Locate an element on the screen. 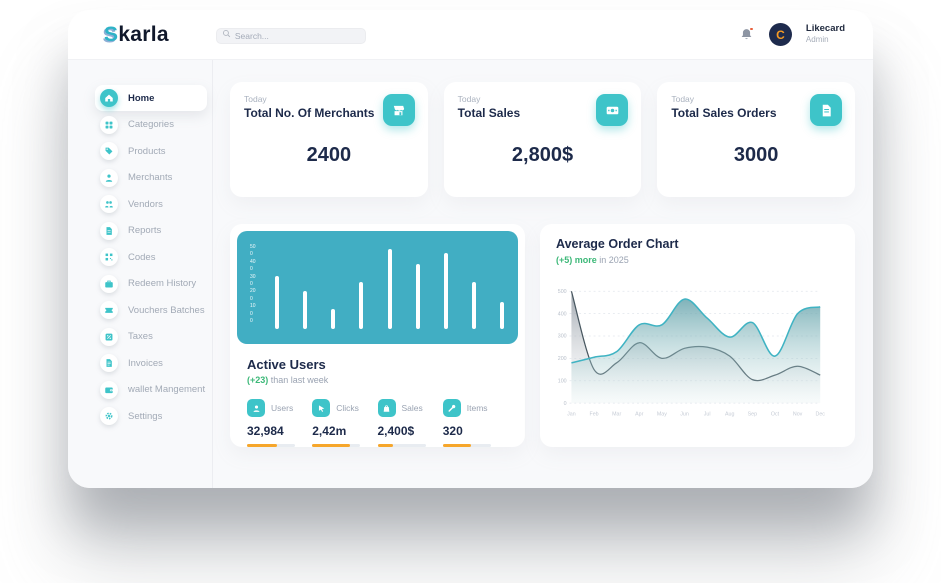  taxes-icon is located at coordinates (109, 336).